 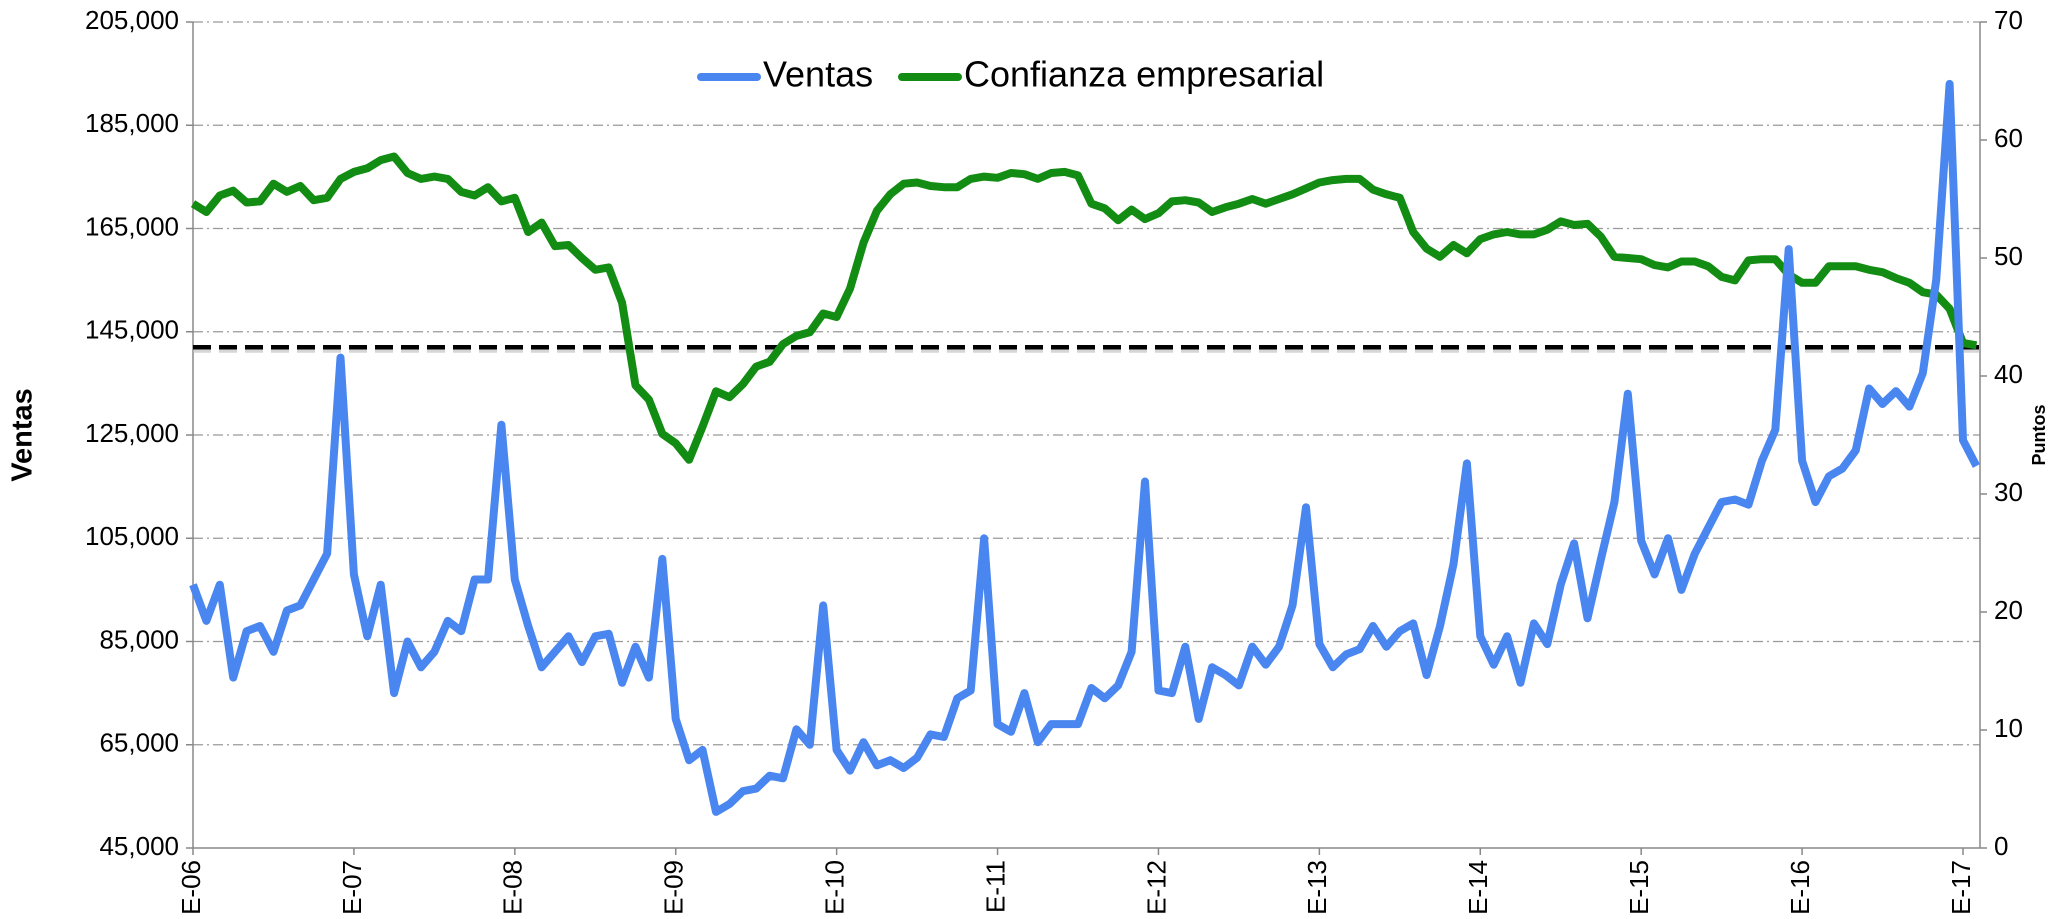 I want to click on y2-tick-label: 70, so click(x=2008, y=20).